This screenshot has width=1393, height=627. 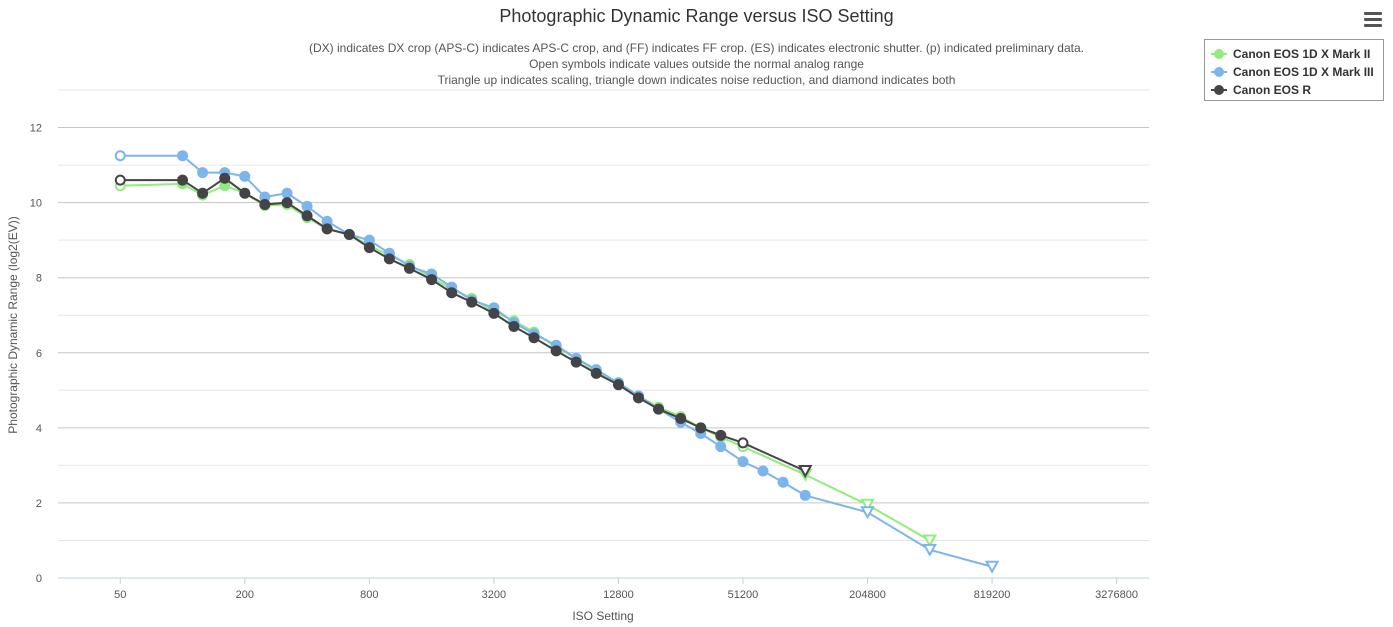 What do you see at coordinates (618, 595) in the screenshot?
I see `x-tick-label: 12800` at bounding box center [618, 595].